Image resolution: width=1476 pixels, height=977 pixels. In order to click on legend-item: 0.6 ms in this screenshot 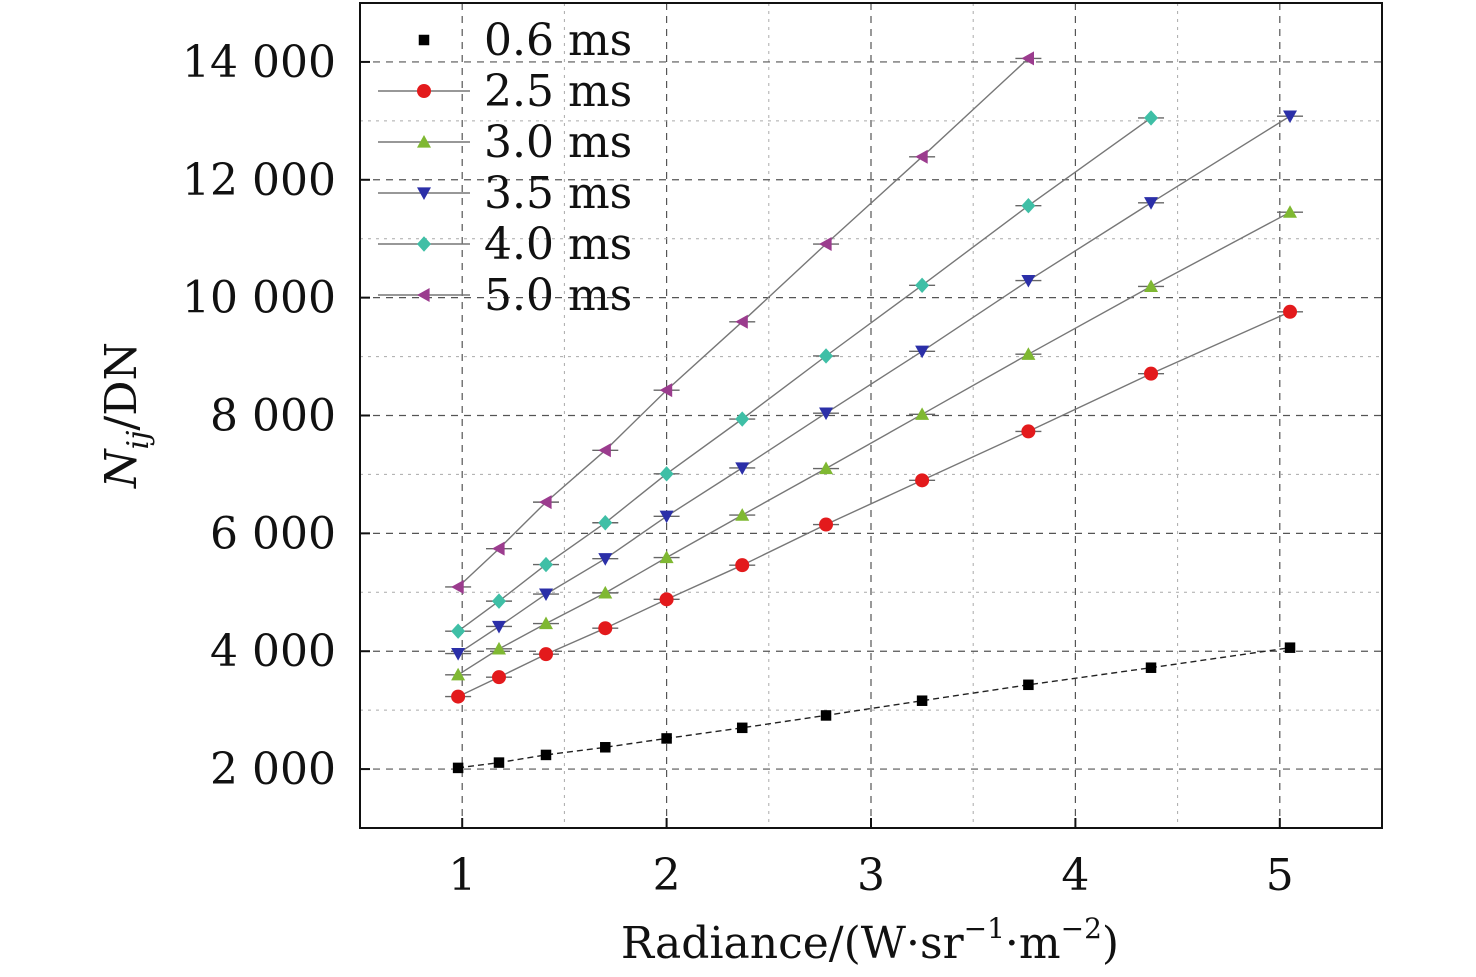, I will do `click(525, 40)`.